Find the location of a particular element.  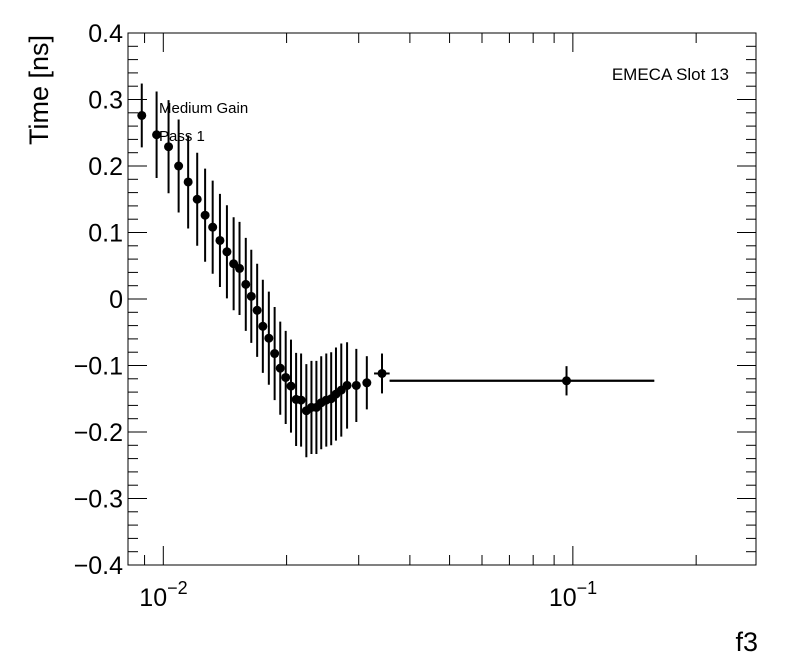

x-tick-label: 10⁻¹ is located at coordinates (573, 595).